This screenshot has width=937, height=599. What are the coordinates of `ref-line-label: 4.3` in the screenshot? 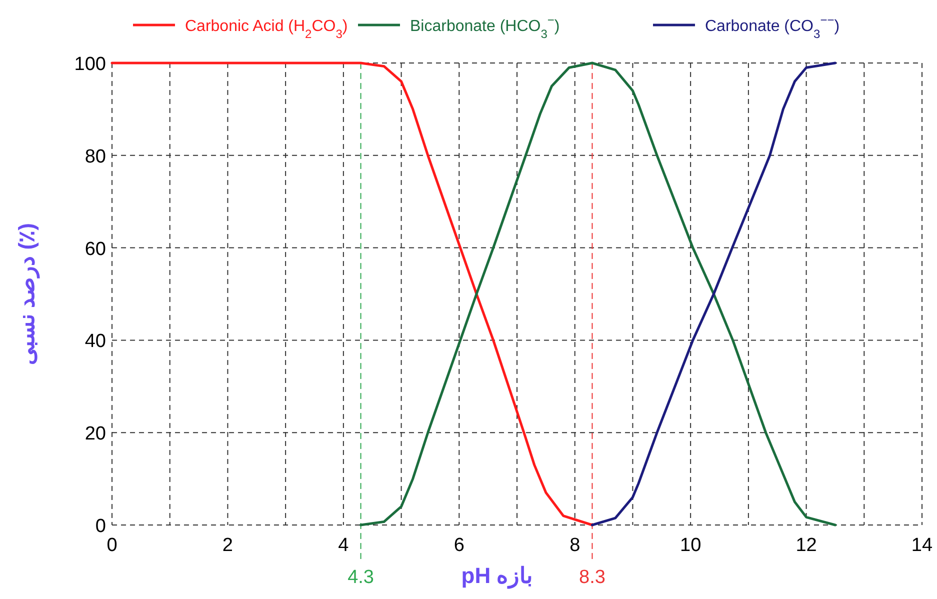 It's located at (361, 577).